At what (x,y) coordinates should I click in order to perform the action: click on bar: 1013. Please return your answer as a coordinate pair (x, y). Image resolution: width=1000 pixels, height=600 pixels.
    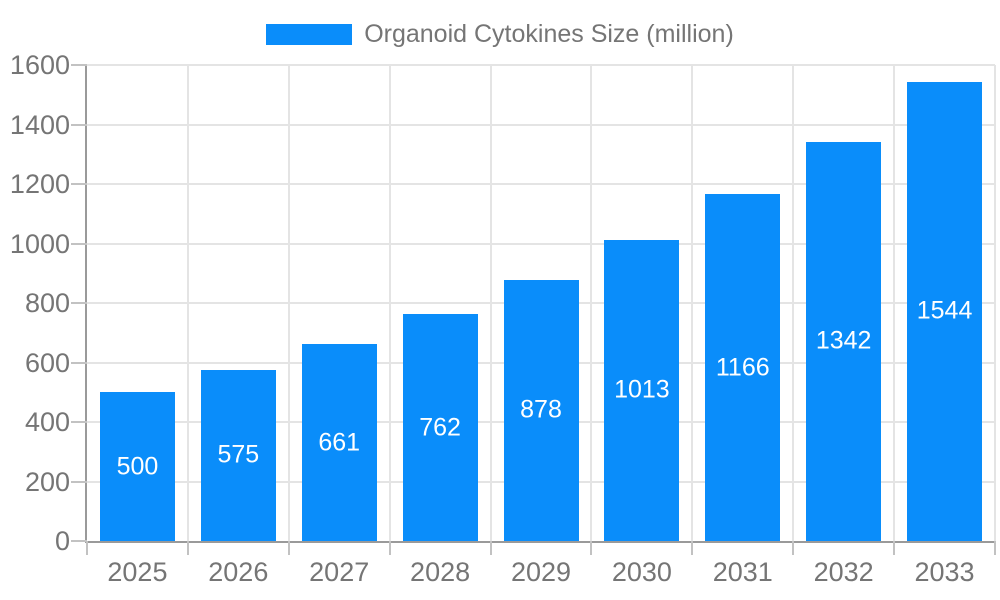
    Looking at the image, I should click on (642, 390).